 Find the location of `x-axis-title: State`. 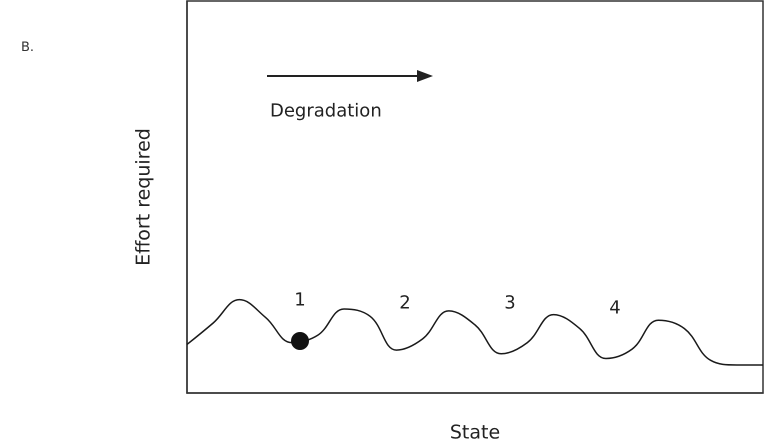

x-axis-title: State is located at coordinates (475, 433).